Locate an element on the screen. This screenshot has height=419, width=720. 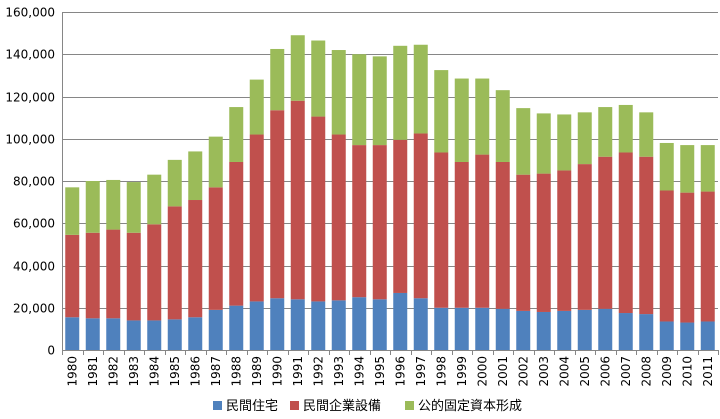
y-tick-label: 20,000 is located at coordinates (34, 309).